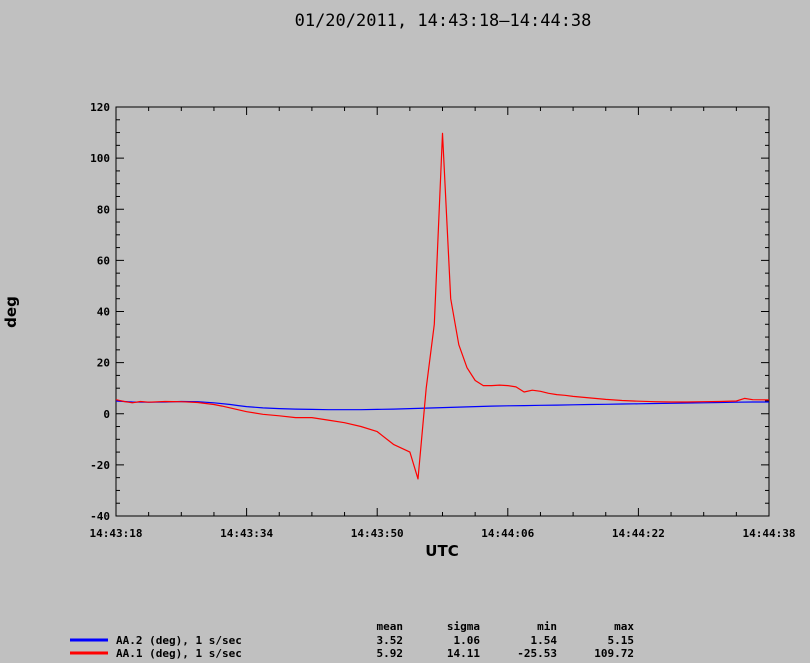  Describe the element at coordinates (463, 653) in the screenshot. I see `stats-value: 14.11` at that location.